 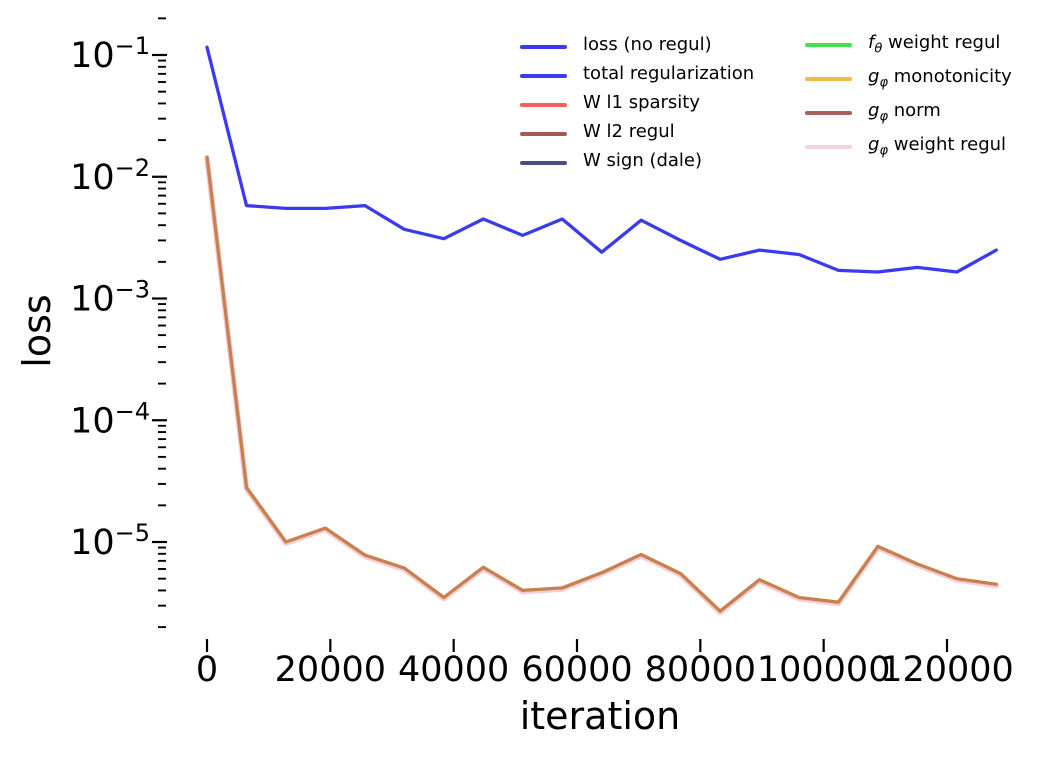 What do you see at coordinates (453, 670) in the screenshot?
I see `x-axis-tick-label: 40000` at bounding box center [453, 670].